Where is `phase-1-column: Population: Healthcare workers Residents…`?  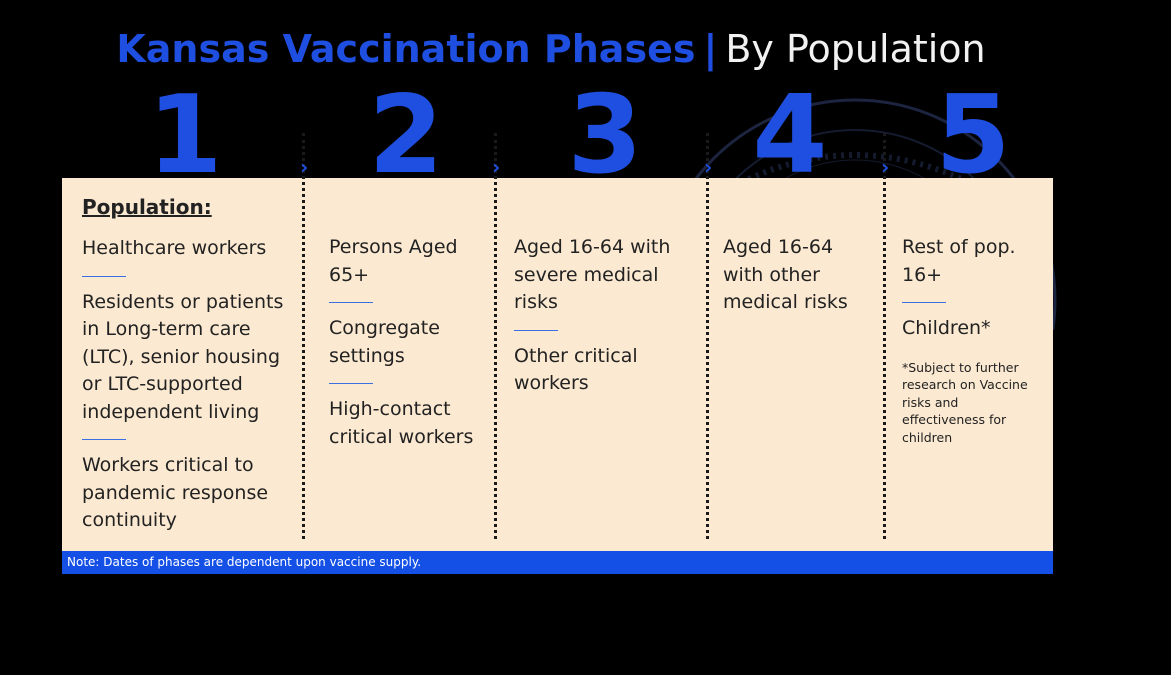 phase-1-column: Population: Healthcare workers Residents… is located at coordinates (188, 364).